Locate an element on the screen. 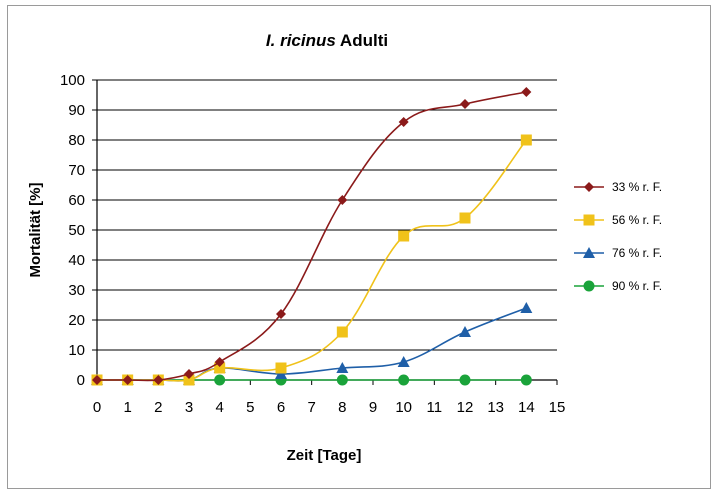 This screenshot has width=720, height=497. x-tick-label-3: 3 is located at coordinates (189, 407).